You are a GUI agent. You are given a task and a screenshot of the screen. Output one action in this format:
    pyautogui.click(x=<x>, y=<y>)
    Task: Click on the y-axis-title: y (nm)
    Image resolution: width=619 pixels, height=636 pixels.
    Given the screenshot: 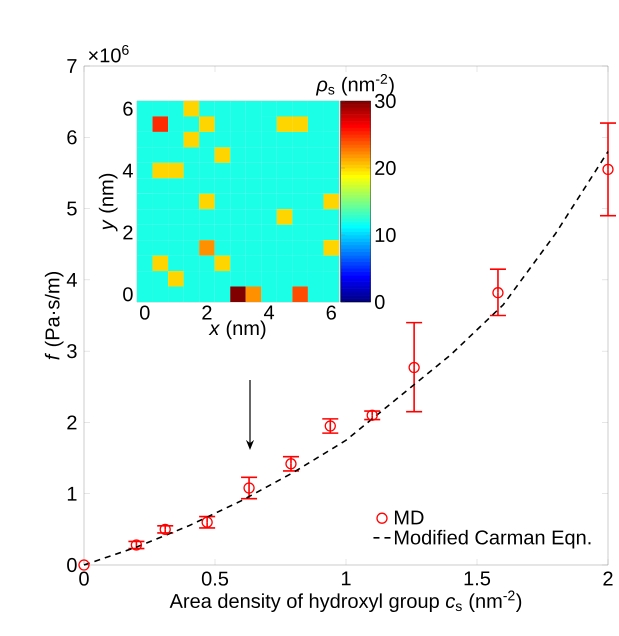 What is the action you would take?
    pyautogui.click(x=108, y=203)
    